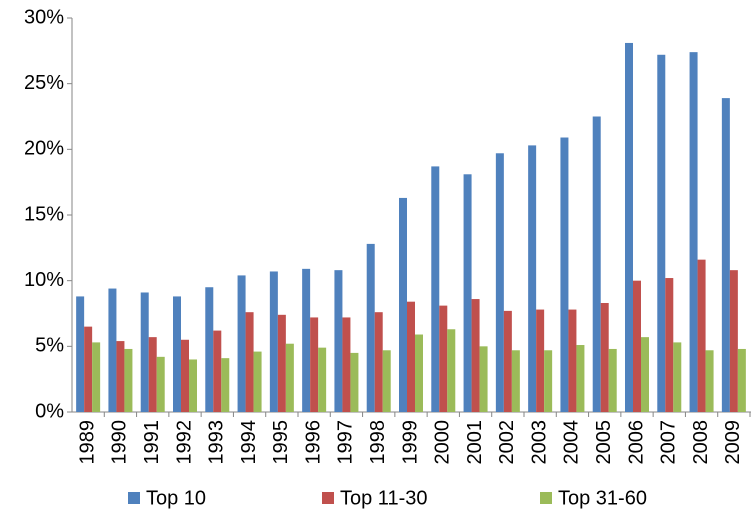 This screenshot has width=751, height=518. What do you see at coordinates (49, 346) in the screenshot?
I see `y-tick-label: 5%` at bounding box center [49, 346].